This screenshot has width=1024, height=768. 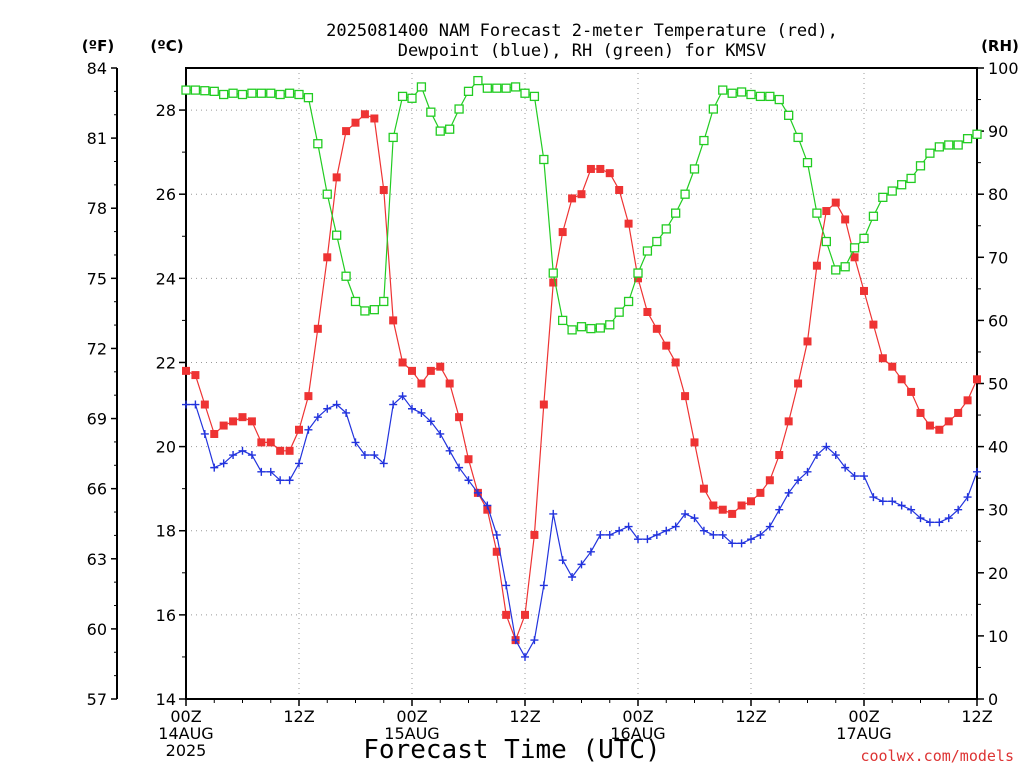 I want to click on rh-tick-label: 100, so click(x=1003, y=68).